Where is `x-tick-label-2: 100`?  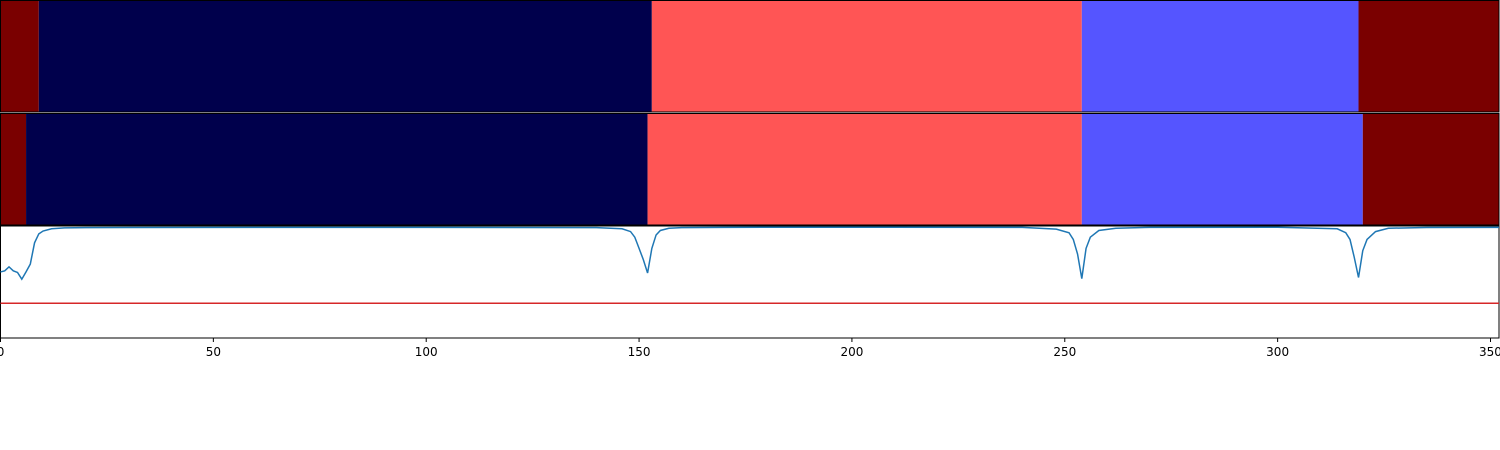 x-tick-label-2: 100 is located at coordinates (426, 352).